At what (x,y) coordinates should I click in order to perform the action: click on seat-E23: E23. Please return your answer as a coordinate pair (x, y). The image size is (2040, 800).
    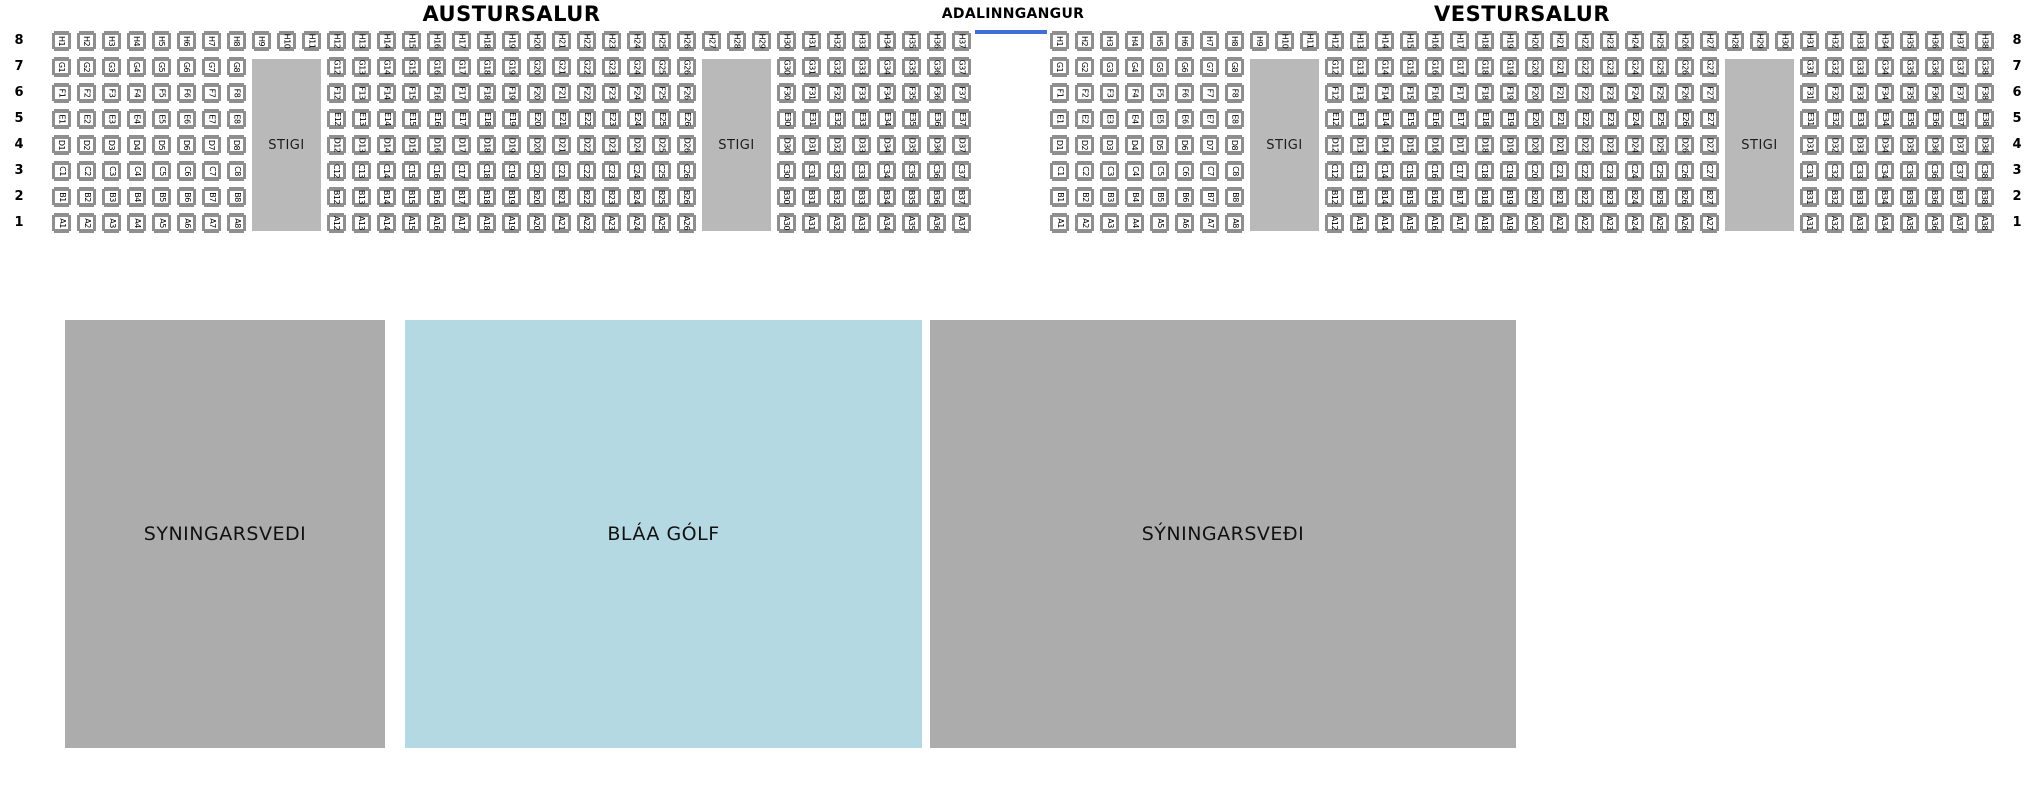
    Looking at the image, I should click on (1609, 119).